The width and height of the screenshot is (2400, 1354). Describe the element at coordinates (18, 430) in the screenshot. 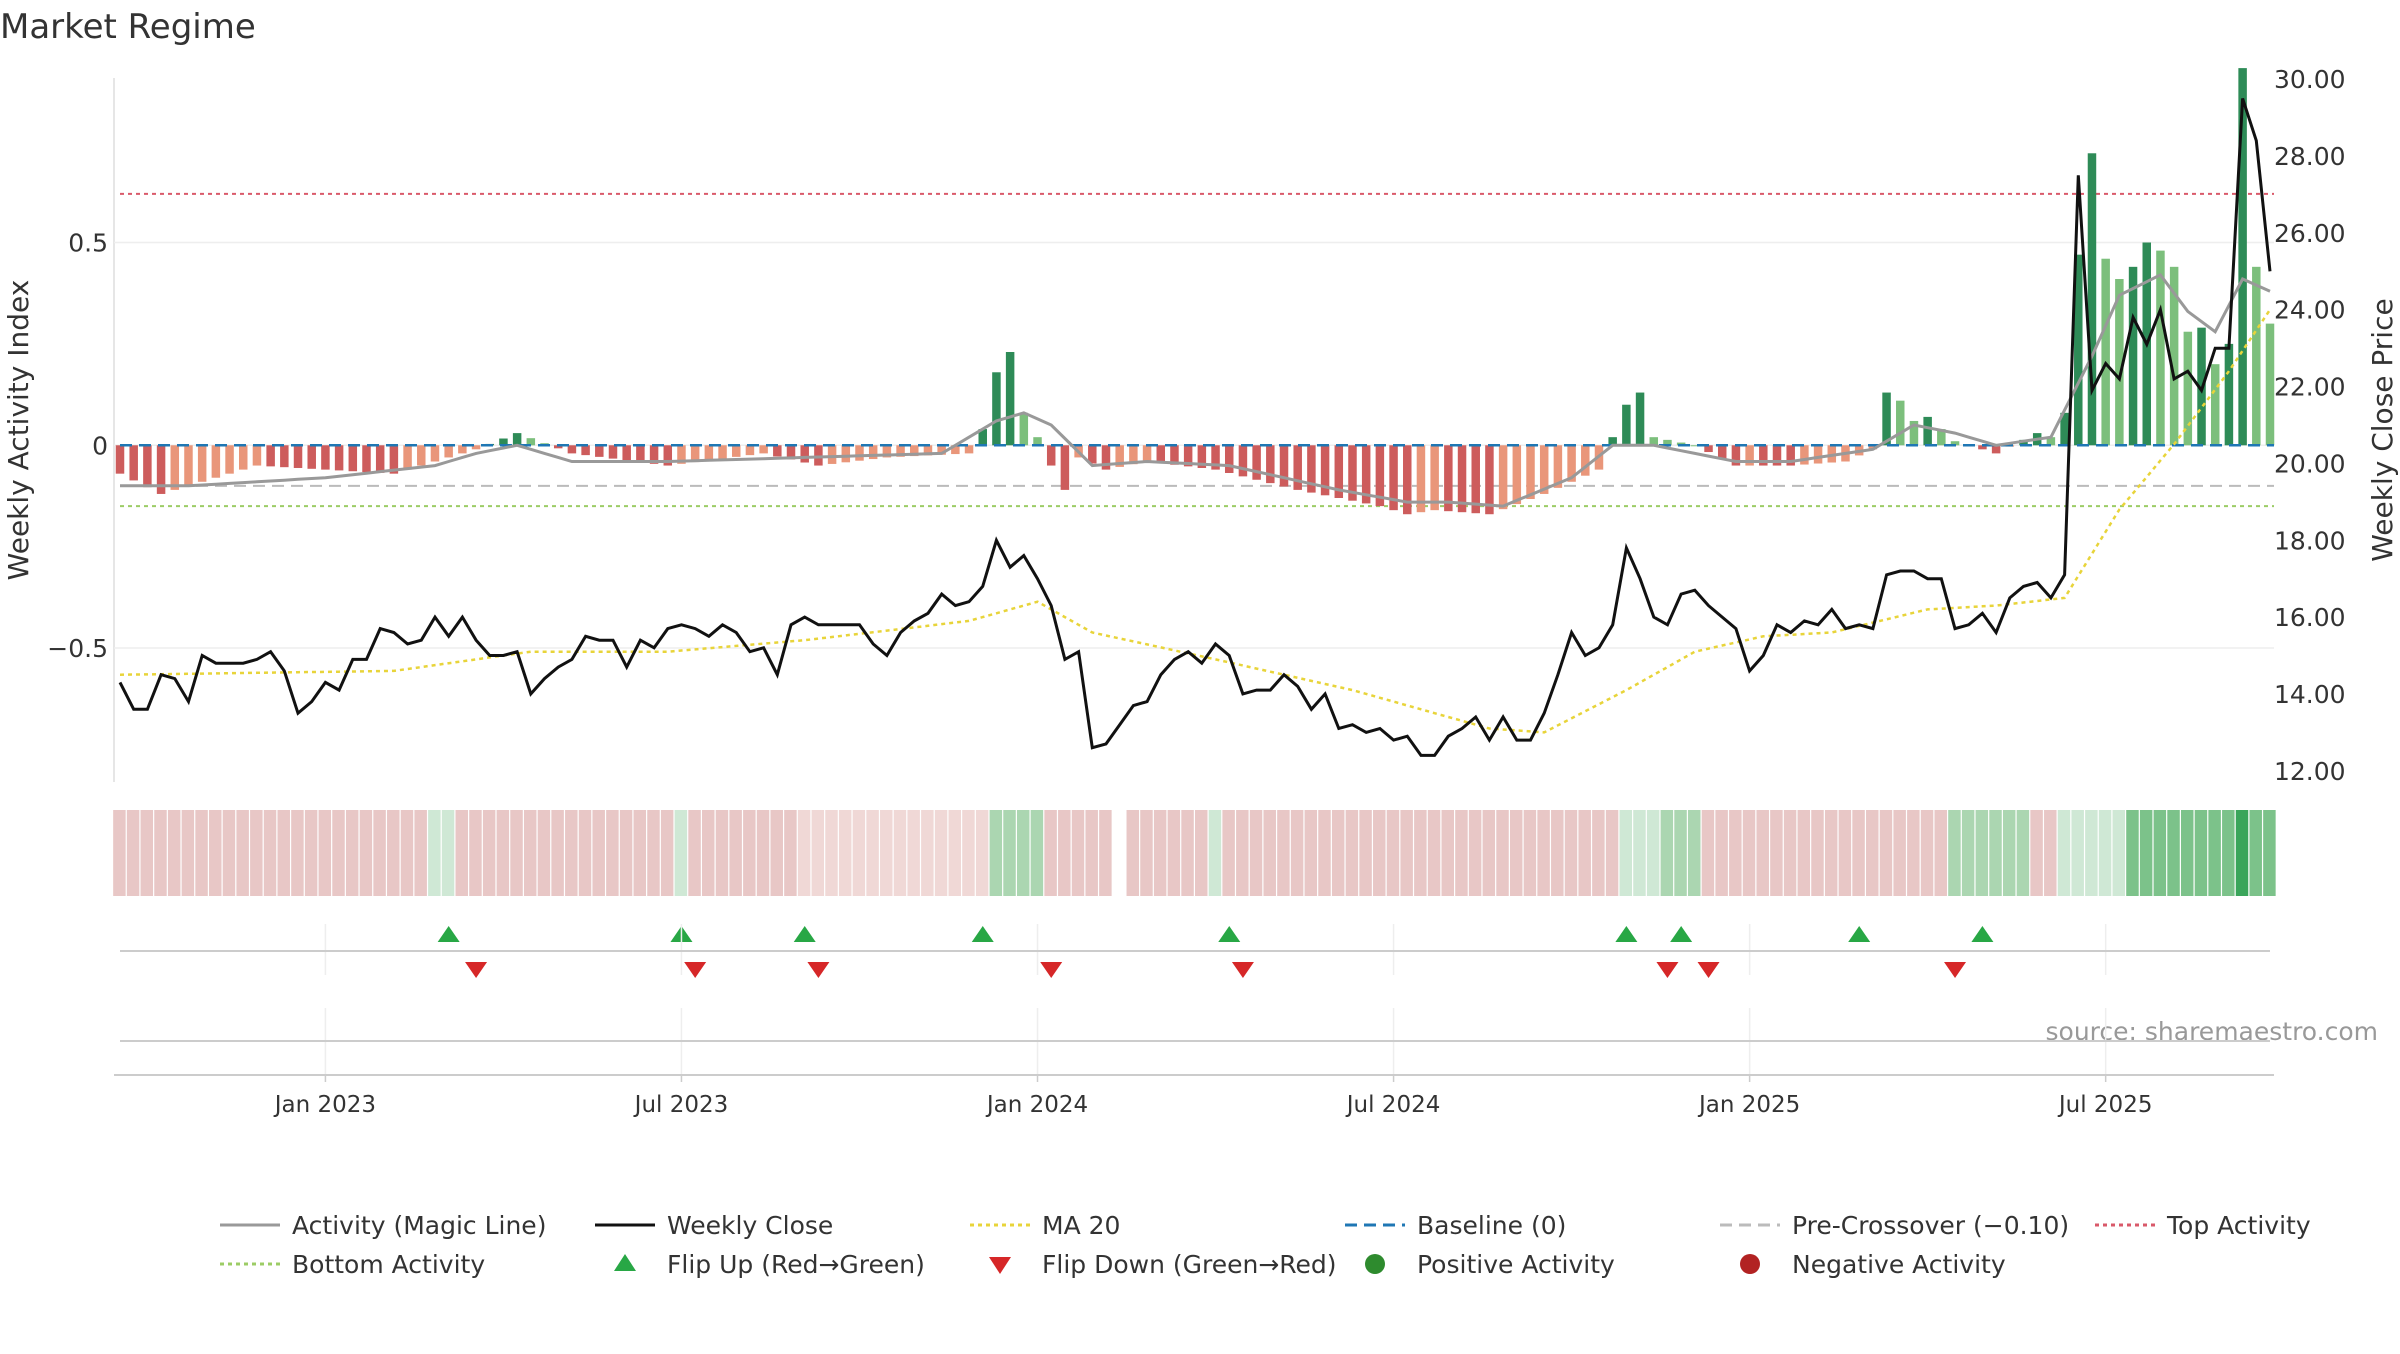

I see `left-axis-label: Weekly Activity Index` at that location.